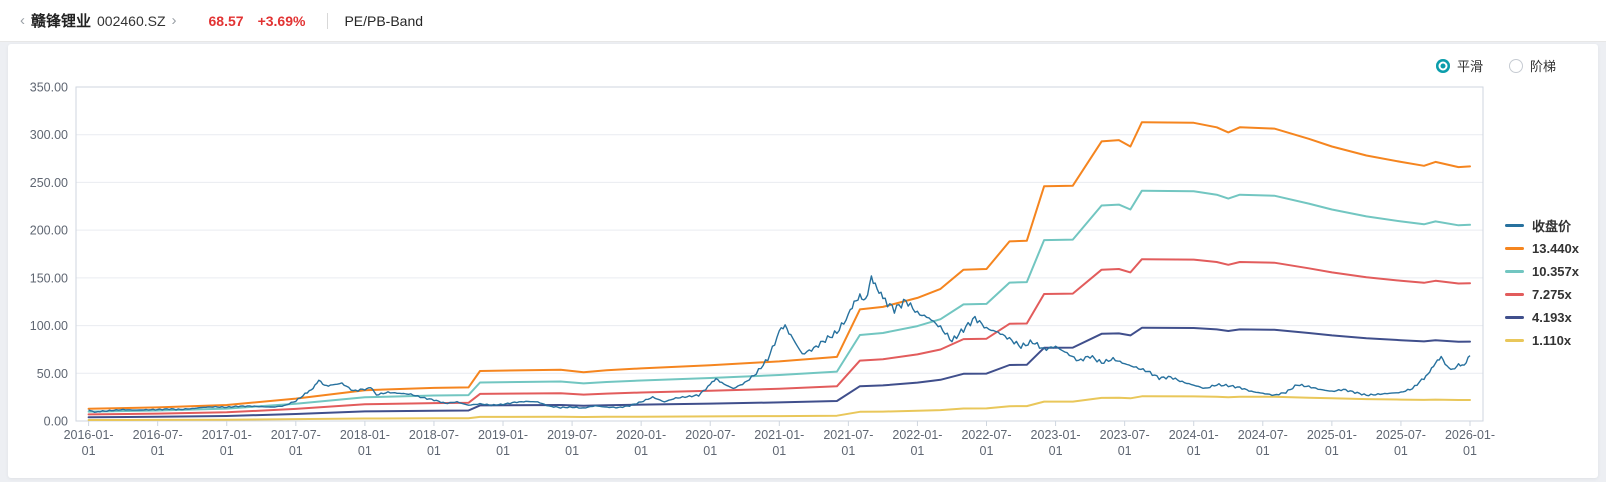 Image resolution: width=1606 pixels, height=482 pixels. I want to click on legend-item-4: 4.193x, so click(1542, 317).